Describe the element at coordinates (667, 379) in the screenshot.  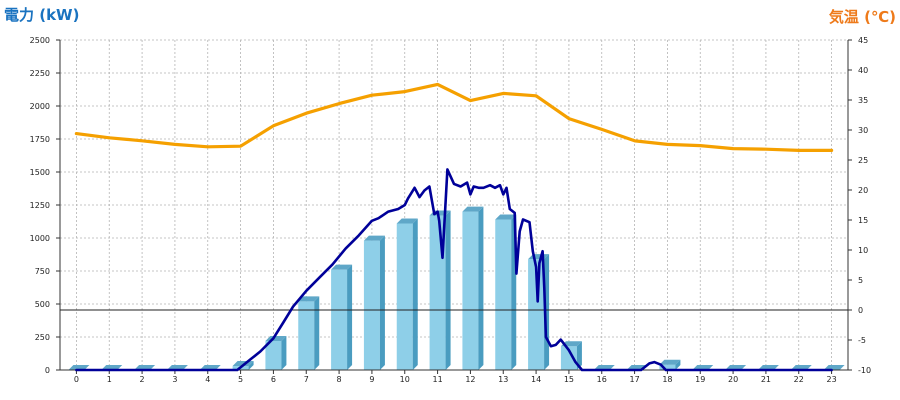
I see `x-tick-label: 18` at that location.